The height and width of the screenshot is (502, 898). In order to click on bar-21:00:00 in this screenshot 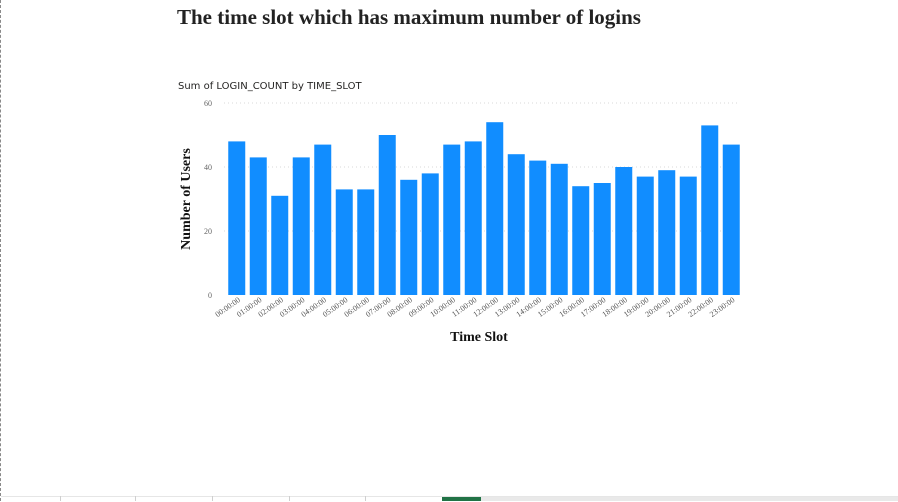, I will do `click(688, 235)`.